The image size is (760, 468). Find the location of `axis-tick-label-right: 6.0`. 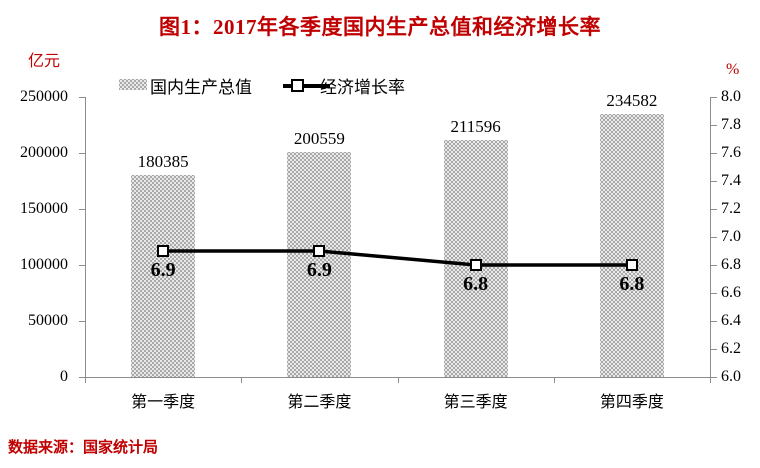

axis-tick-label-right: 6.0 is located at coordinates (731, 376).